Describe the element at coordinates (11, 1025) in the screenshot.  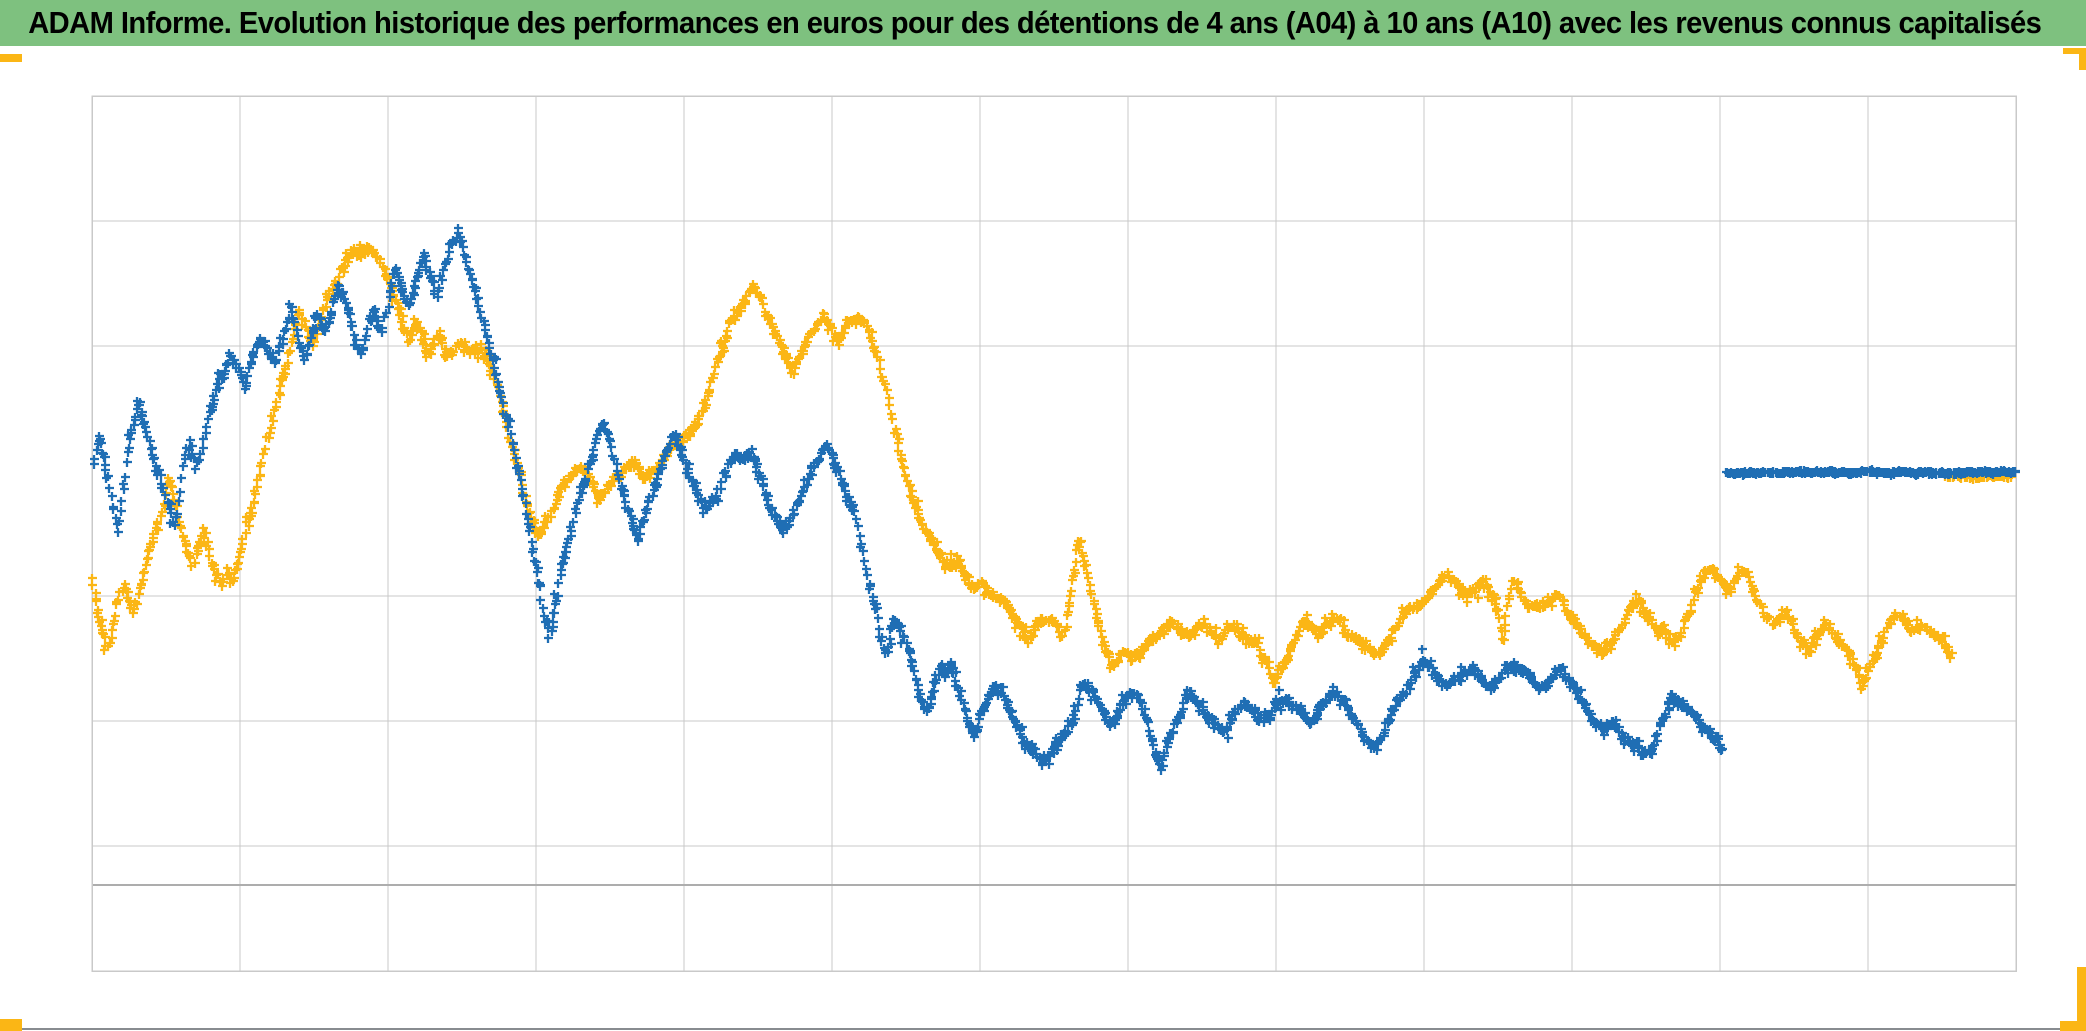
I see `corner-accent-bottom-left` at that location.